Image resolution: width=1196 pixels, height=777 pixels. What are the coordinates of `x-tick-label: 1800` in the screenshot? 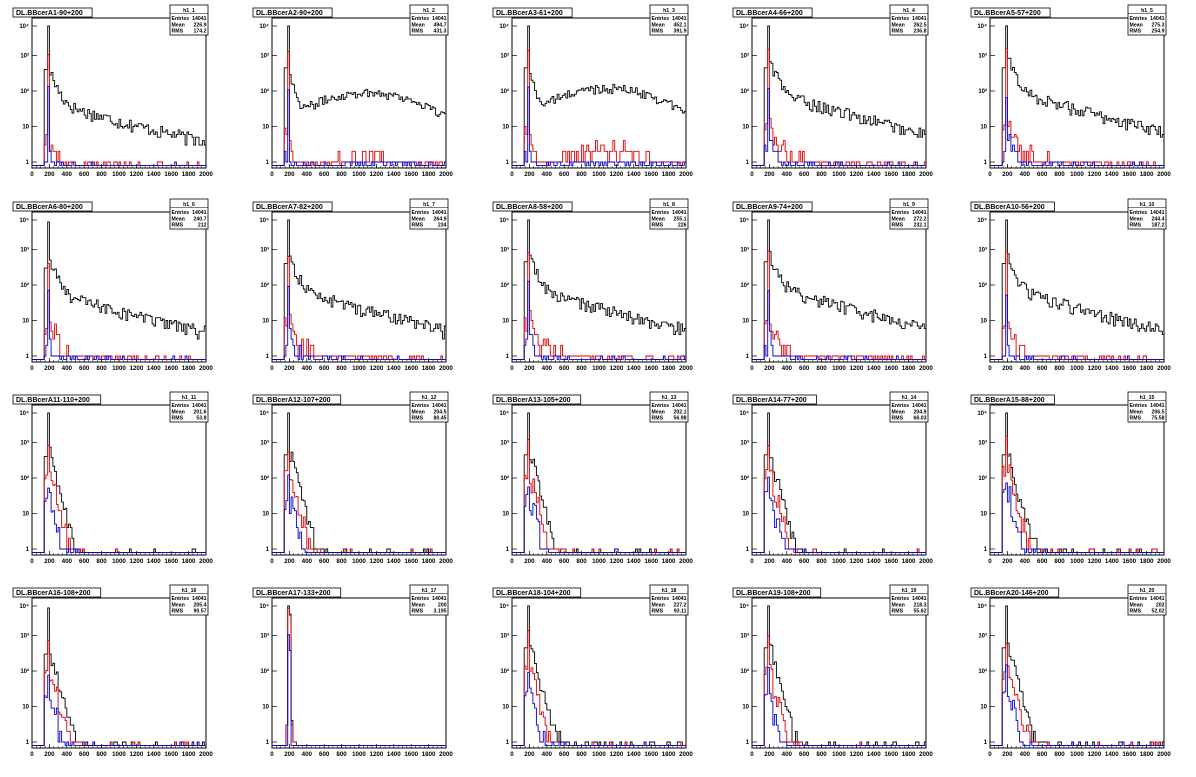 It's located at (909, 561).